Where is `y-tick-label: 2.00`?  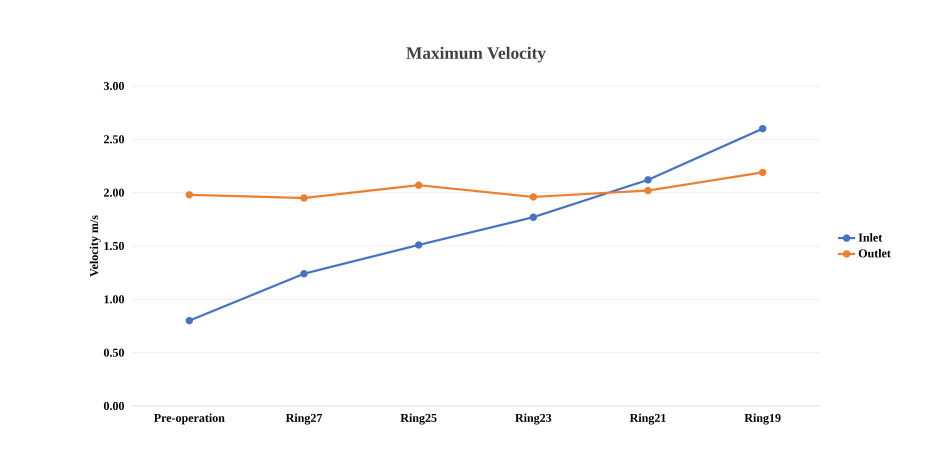 y-tick-label: 2.00 is located at coordinates (114, 192).